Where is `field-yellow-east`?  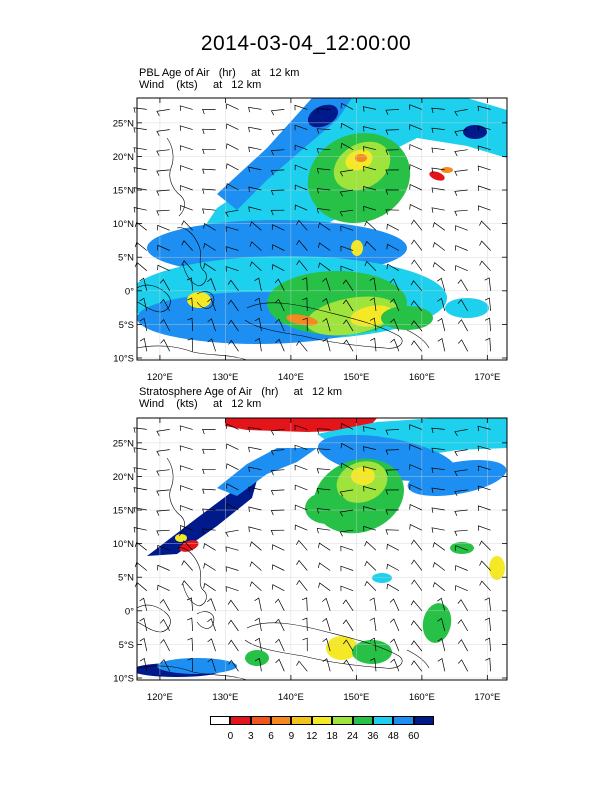 field-yellow-east is located at coordinates (497, 568).